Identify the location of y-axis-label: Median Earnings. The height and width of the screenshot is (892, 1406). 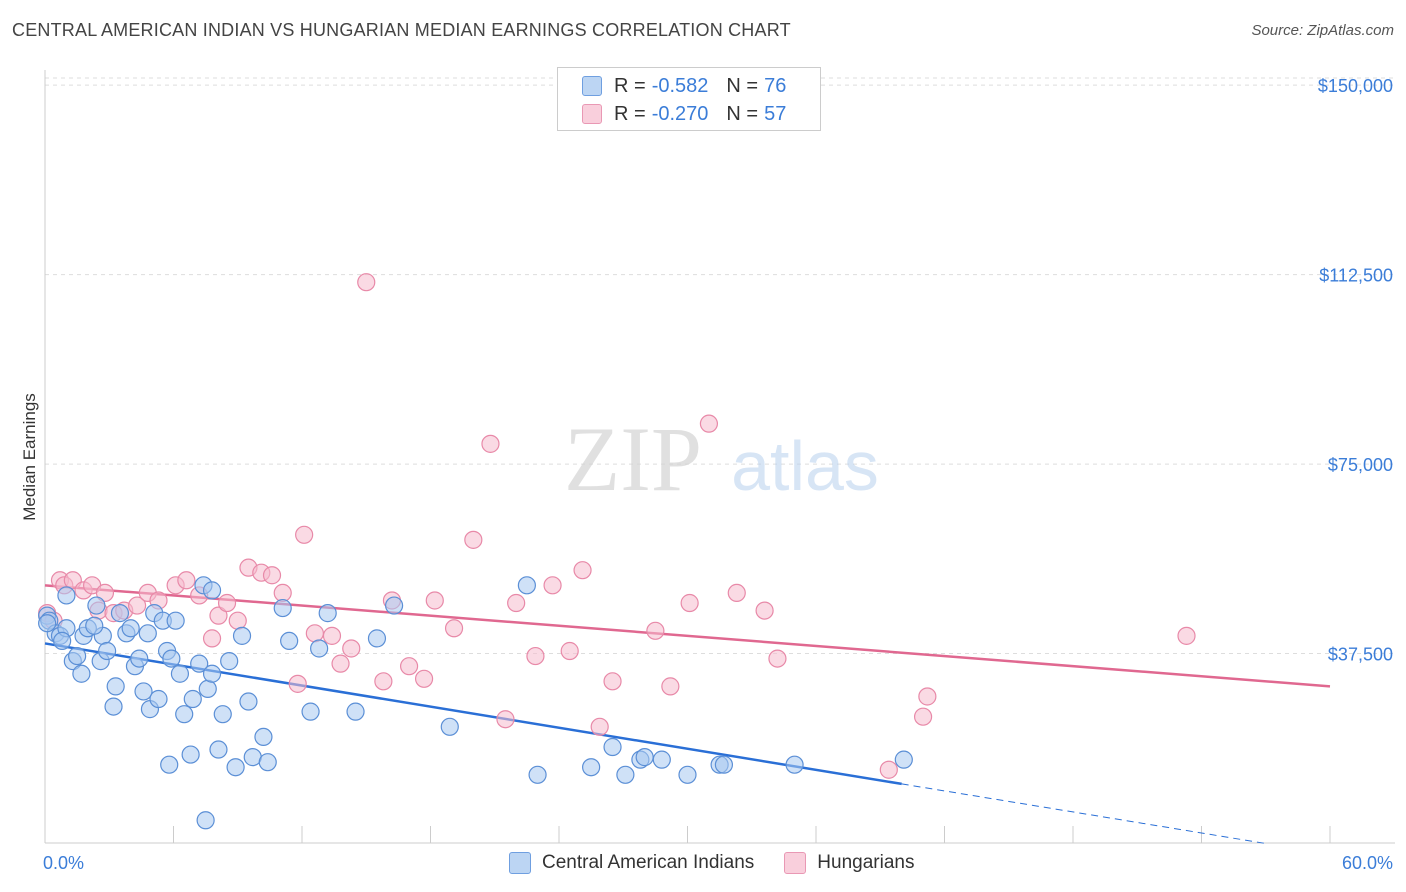
(29, 457).